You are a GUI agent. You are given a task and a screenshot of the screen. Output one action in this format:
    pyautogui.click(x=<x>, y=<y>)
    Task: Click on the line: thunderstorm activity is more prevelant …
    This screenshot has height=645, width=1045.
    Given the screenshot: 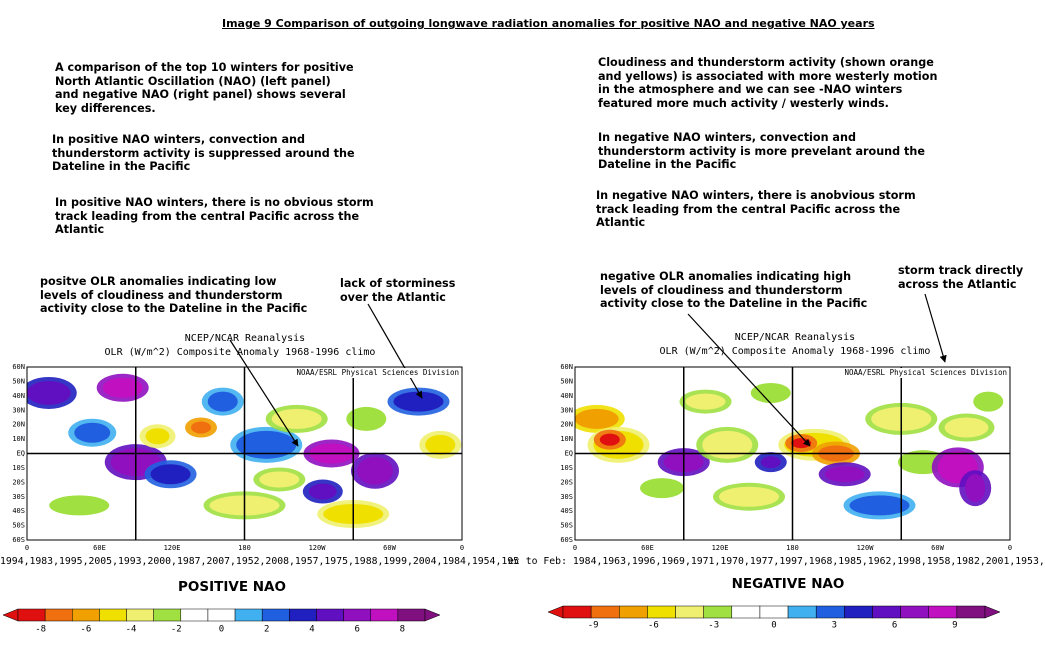 What is the action you would take?
    pyautogui.click(x=761, y=151)
    